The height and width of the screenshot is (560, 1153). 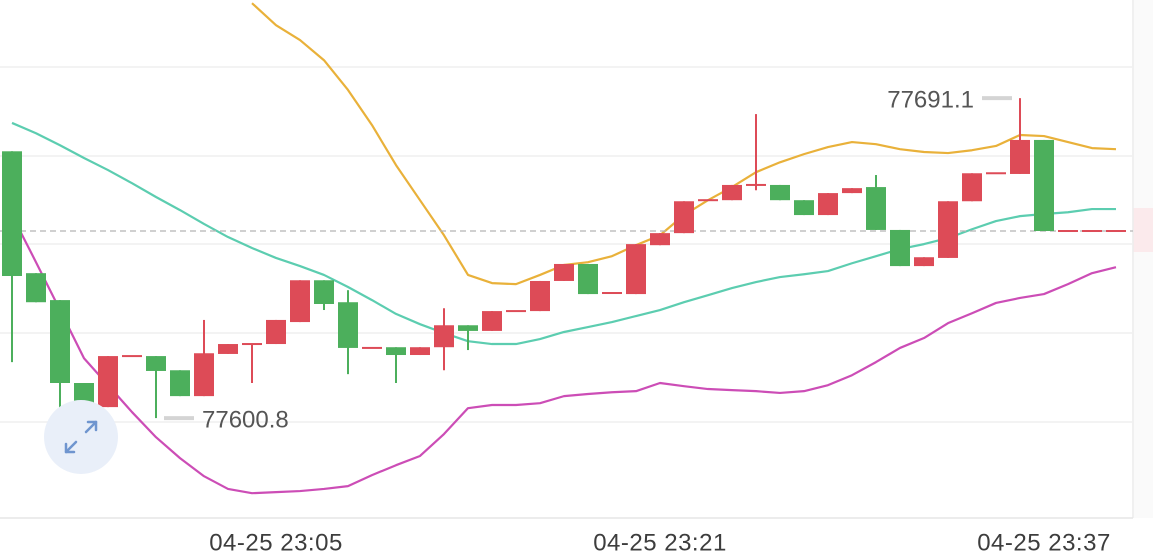 I want to click on price-tag, so click(x=1143, y=230).